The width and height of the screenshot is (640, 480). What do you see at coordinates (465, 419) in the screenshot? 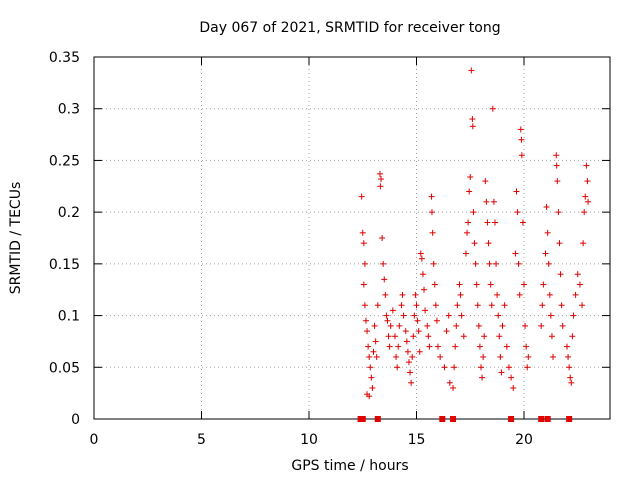
I see `zero-markers` at bounding box center [465, 419].